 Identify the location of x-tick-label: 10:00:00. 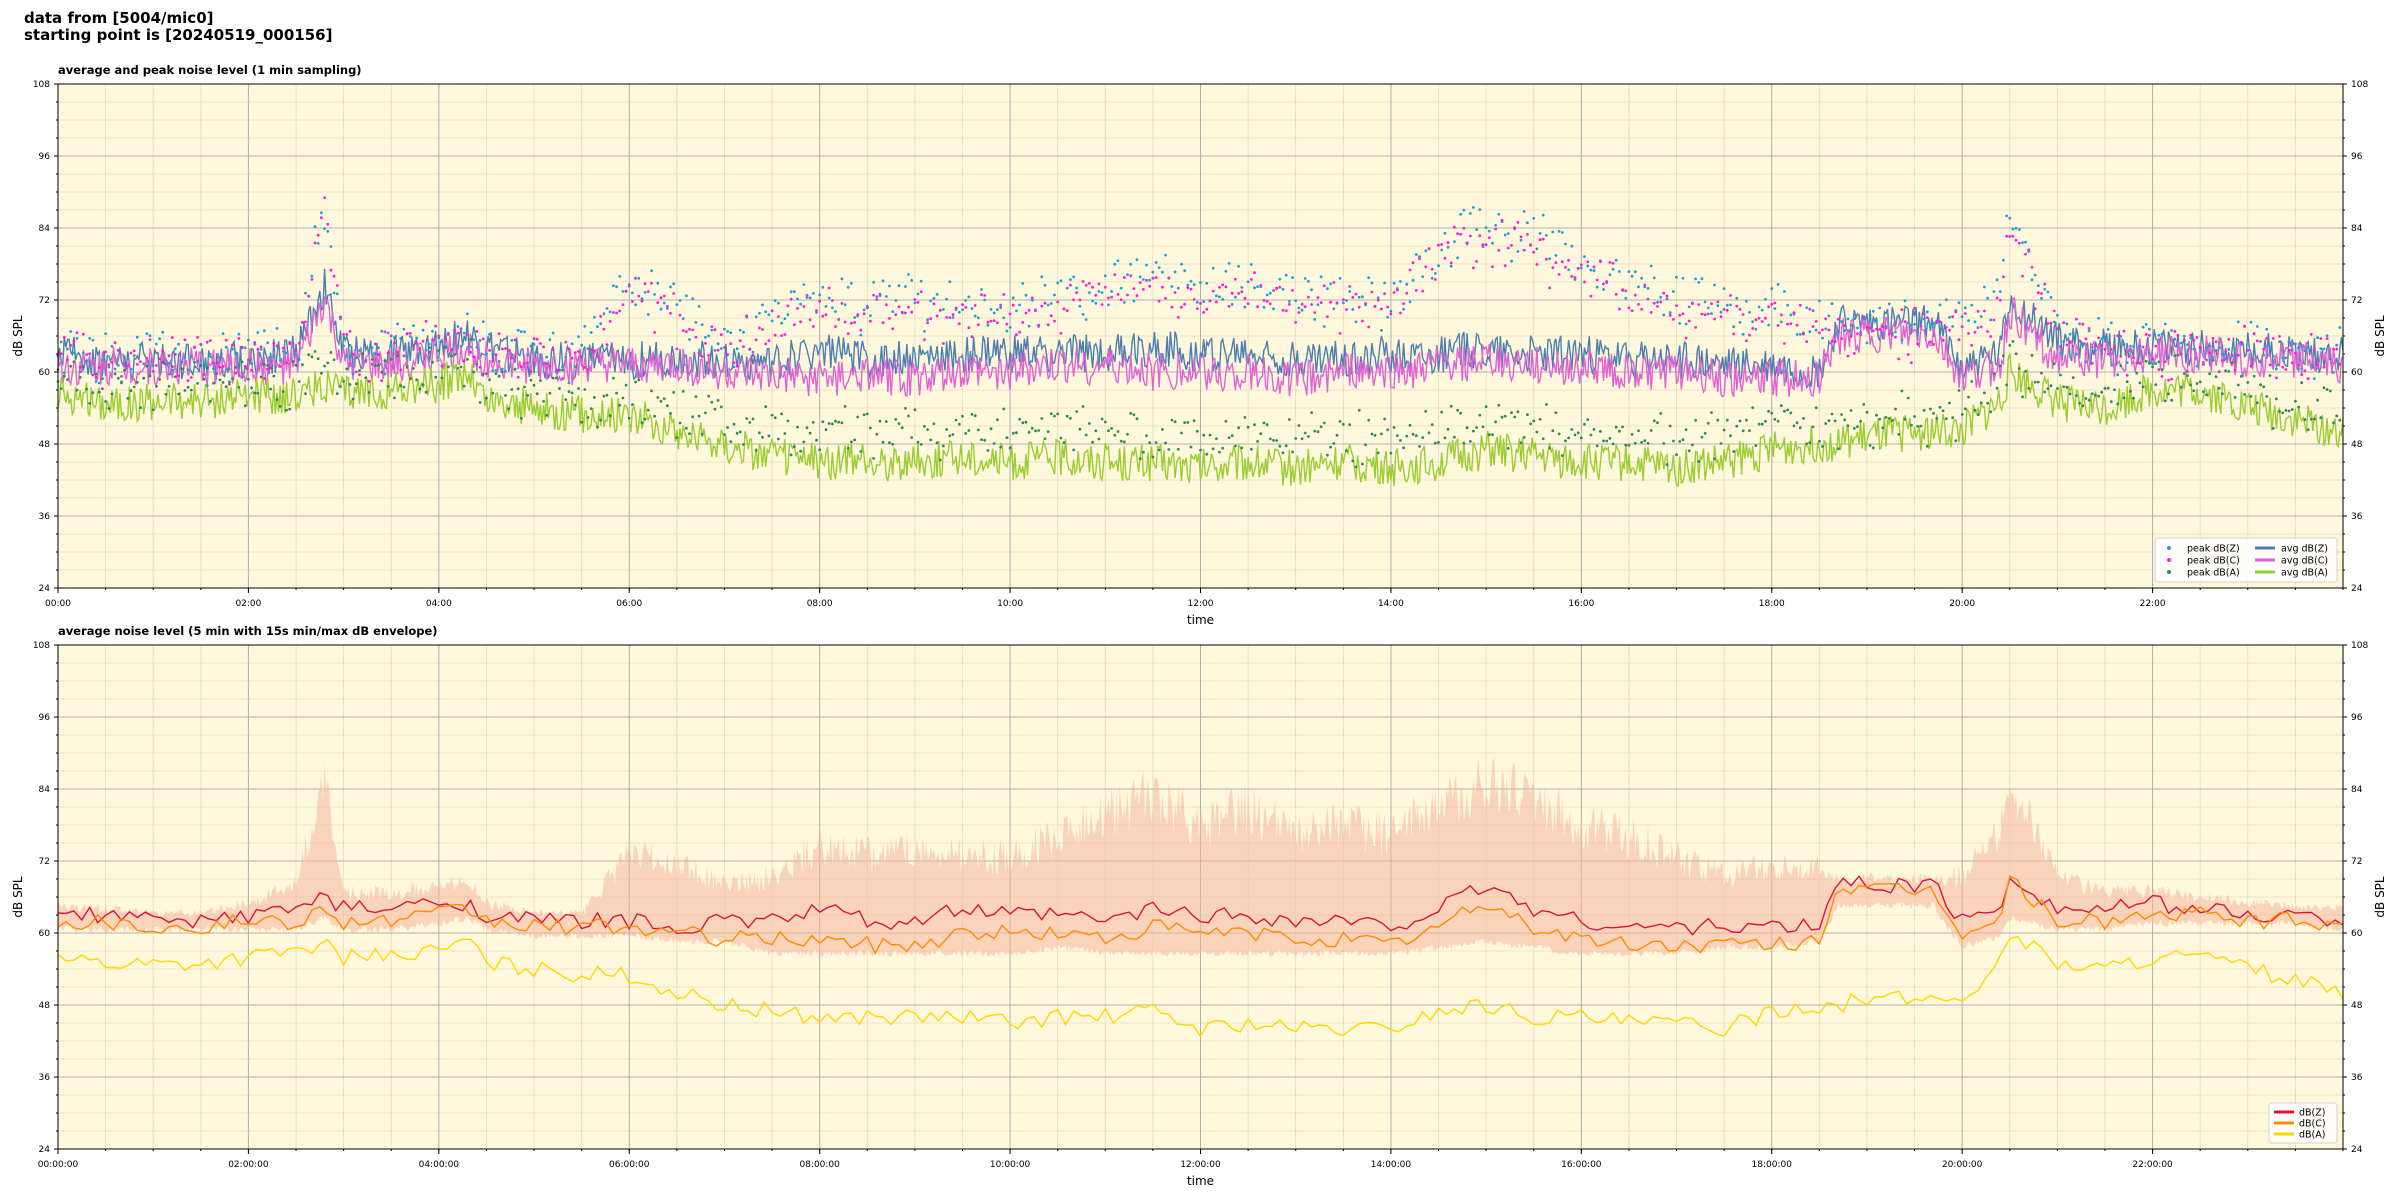
(1010, 1165).